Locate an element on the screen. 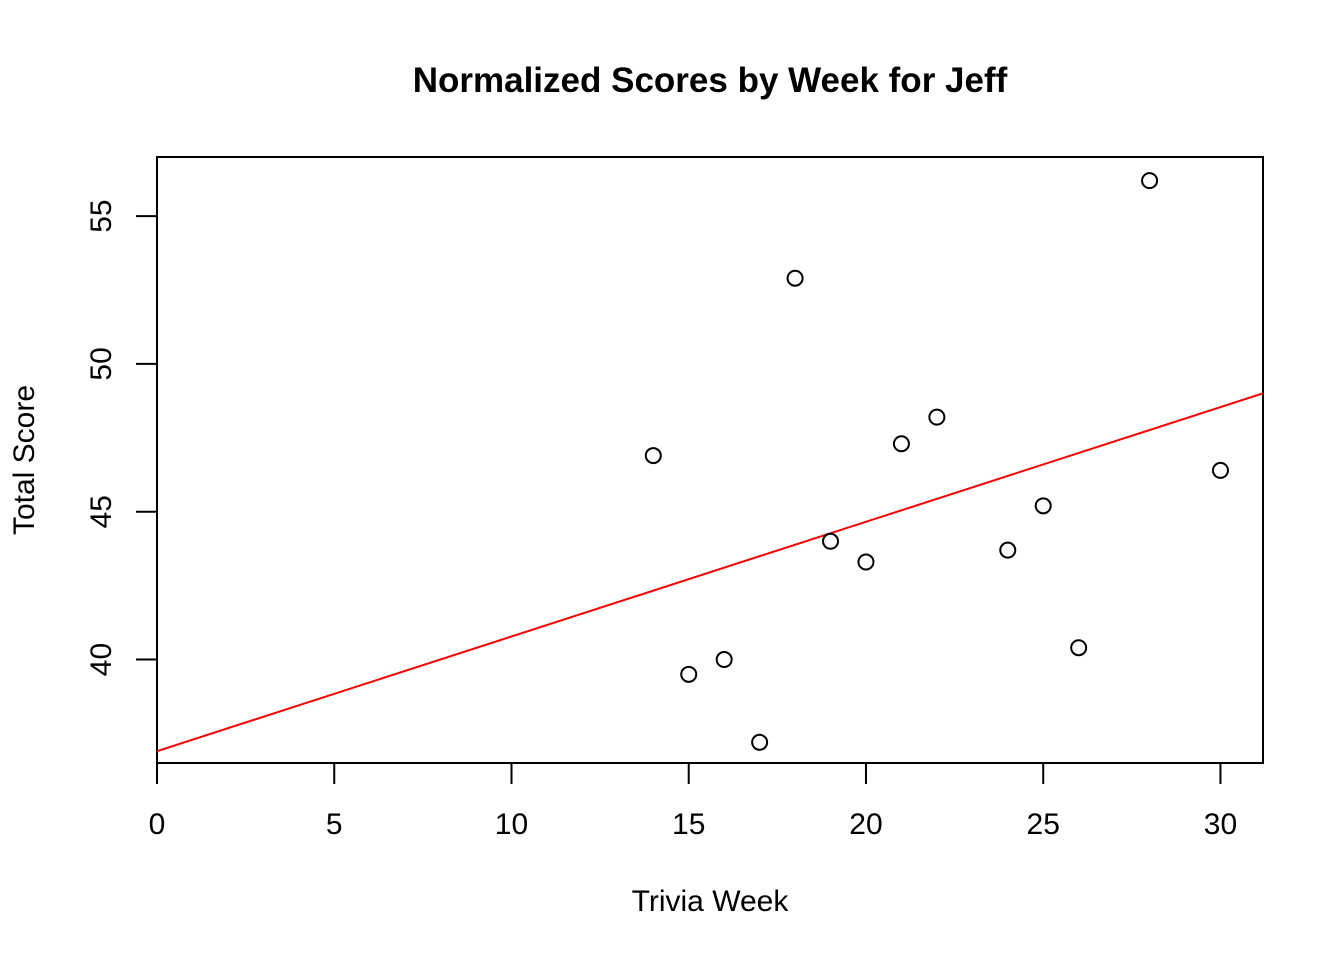  x-tick-label: 25 is located at coordinates (1043, 824).